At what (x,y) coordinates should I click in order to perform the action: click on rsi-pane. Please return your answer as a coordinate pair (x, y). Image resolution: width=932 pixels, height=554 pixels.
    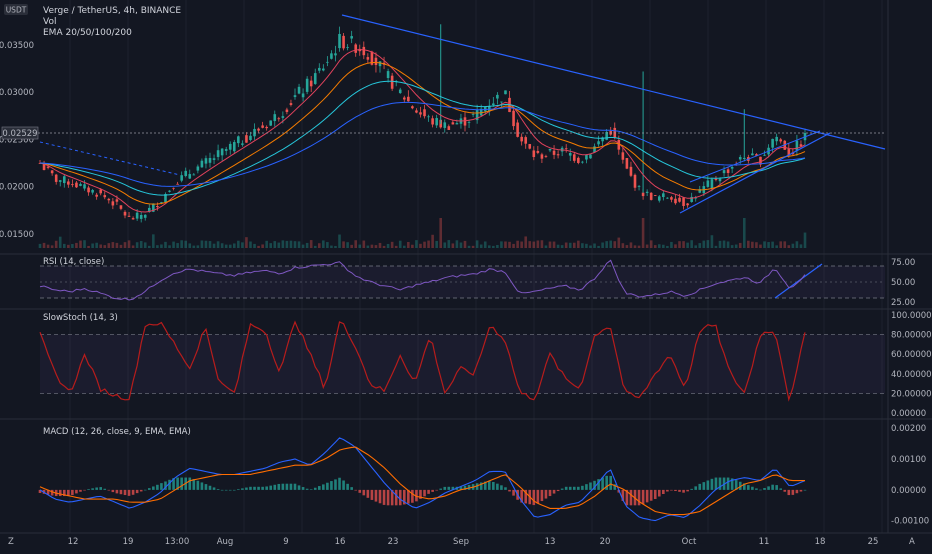
    Looking at the image, I should click on (422, 280).